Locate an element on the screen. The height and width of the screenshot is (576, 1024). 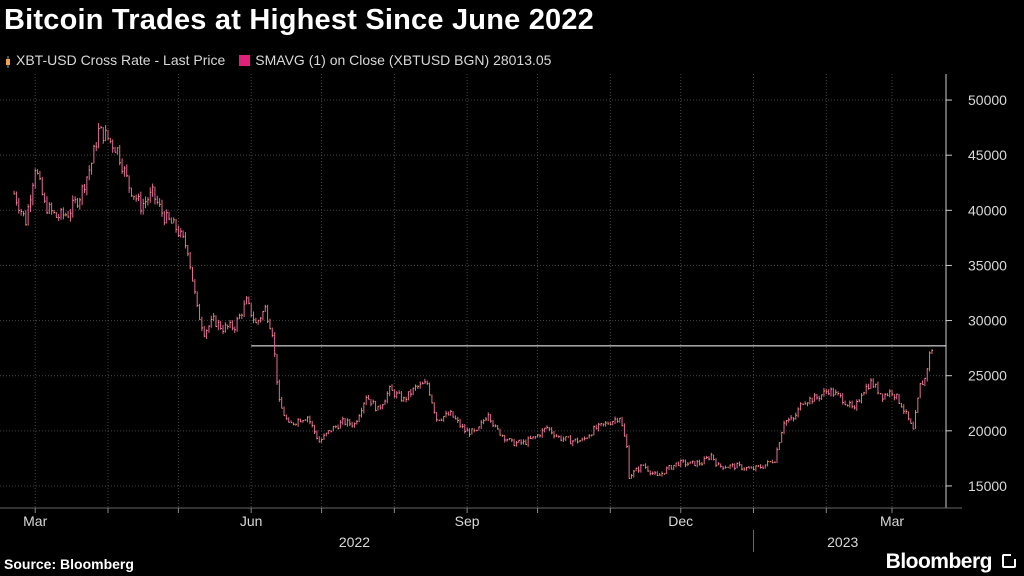
y-tick-label: 30000 is located at coordinates (987, 321).